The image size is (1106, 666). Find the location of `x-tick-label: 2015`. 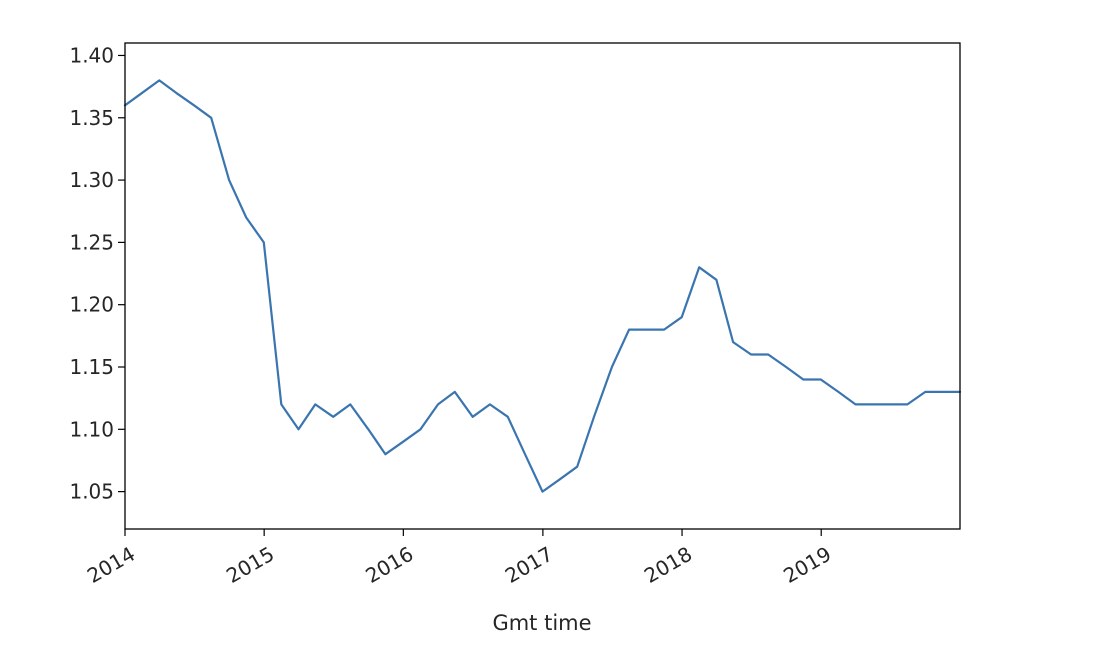

x-tick-label: 2015 is located at coordinates (250, 565).